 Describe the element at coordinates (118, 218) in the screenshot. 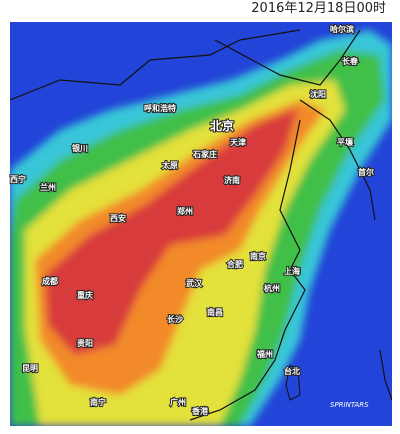

I see `city-label: 西安` at that location.